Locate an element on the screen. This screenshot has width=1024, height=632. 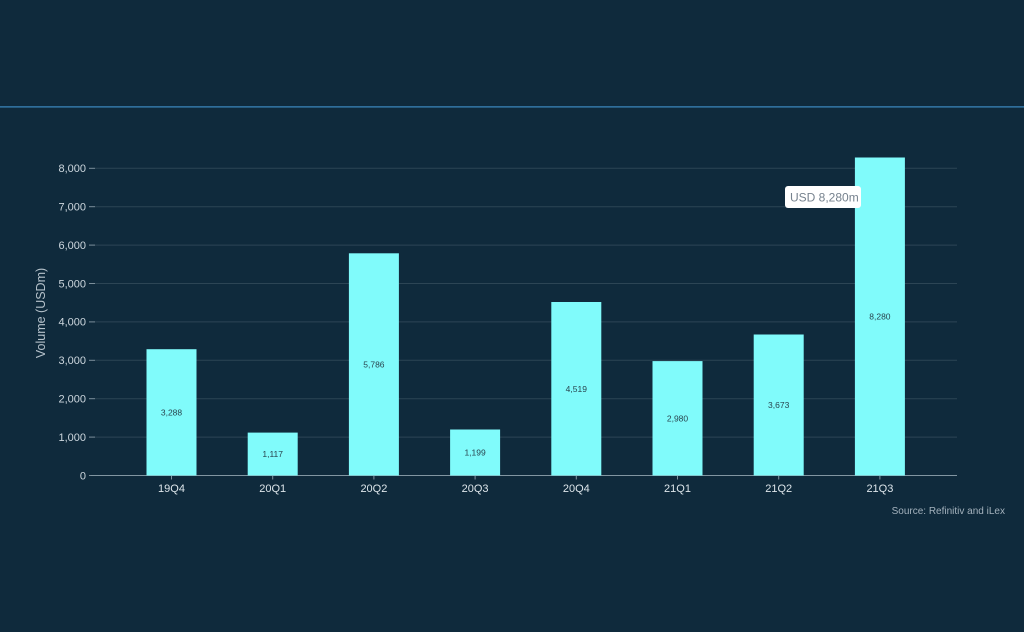
svg-text: 3,288 is located at coordinates (172, 412).